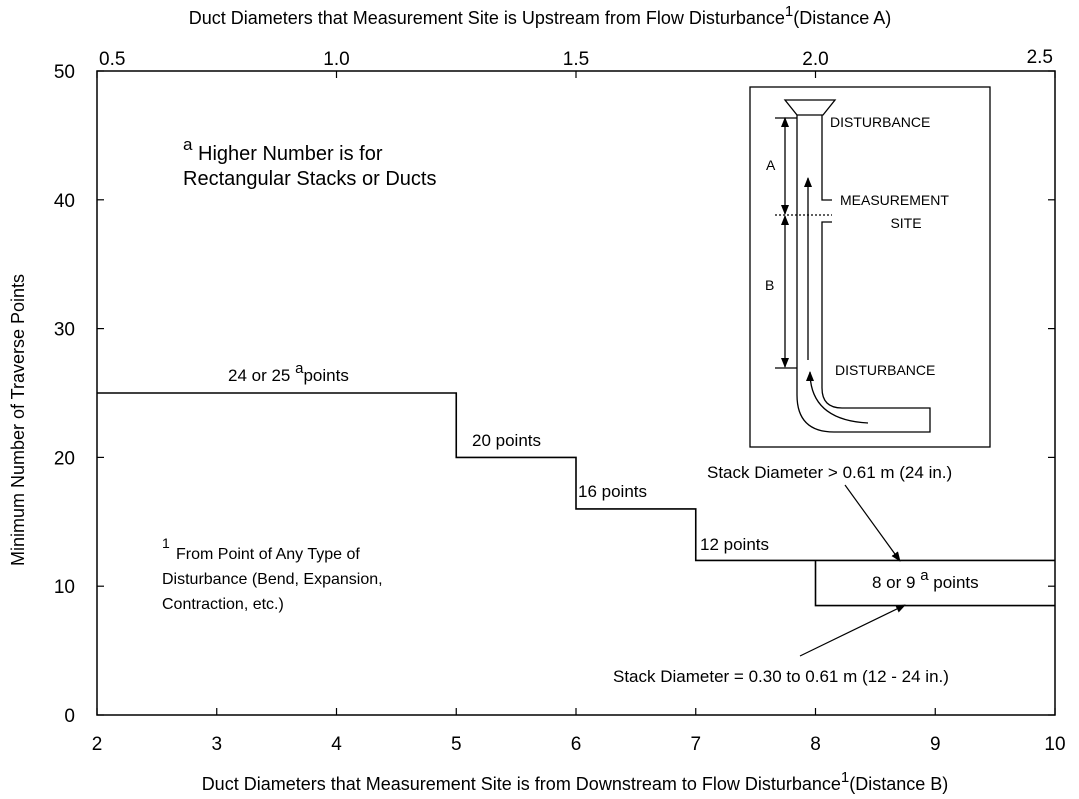 This screenshot has width=1079, height=799. Describe the element at coordinates (810, 107) in the screenshot. I see `funnel` at that location.